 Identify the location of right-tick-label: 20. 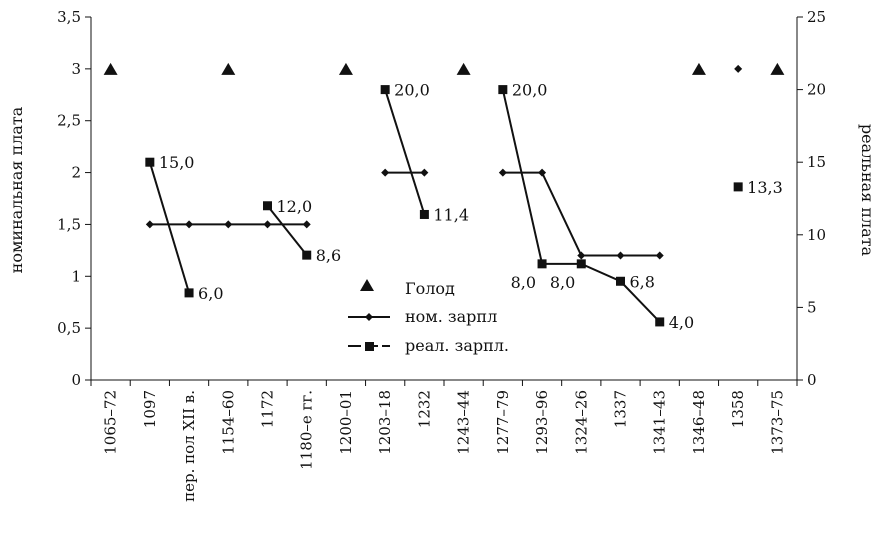
(816, 90).